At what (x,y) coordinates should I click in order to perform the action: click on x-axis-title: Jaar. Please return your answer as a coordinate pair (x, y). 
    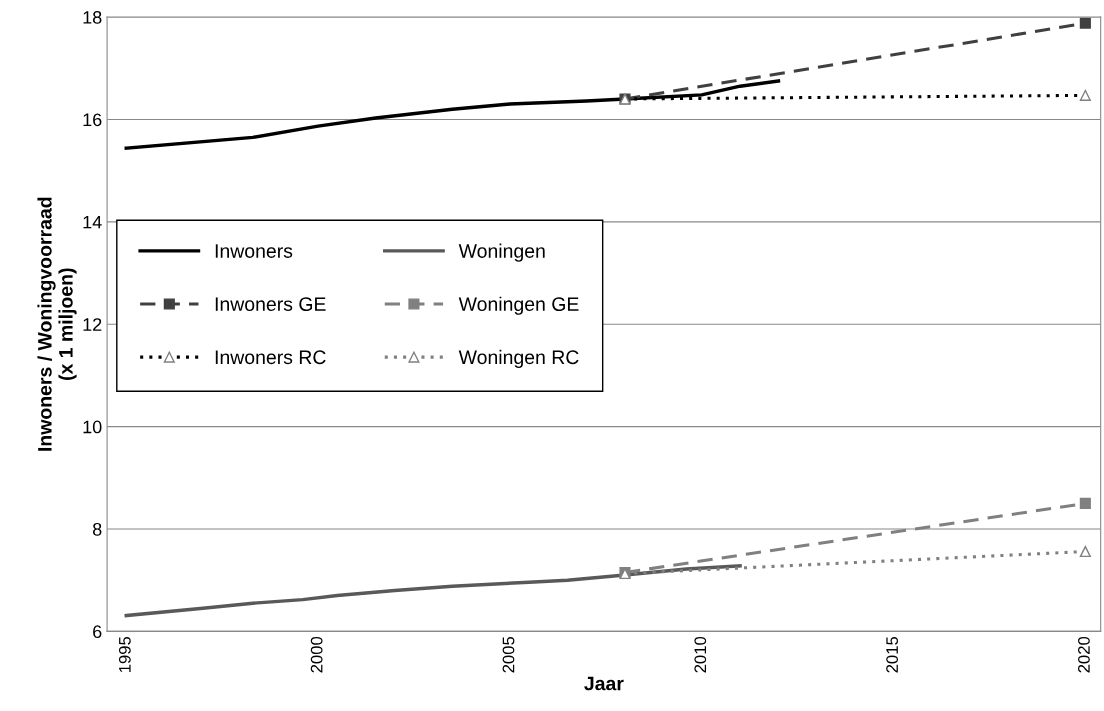
    Looking at the image, I should click on (604, 683).